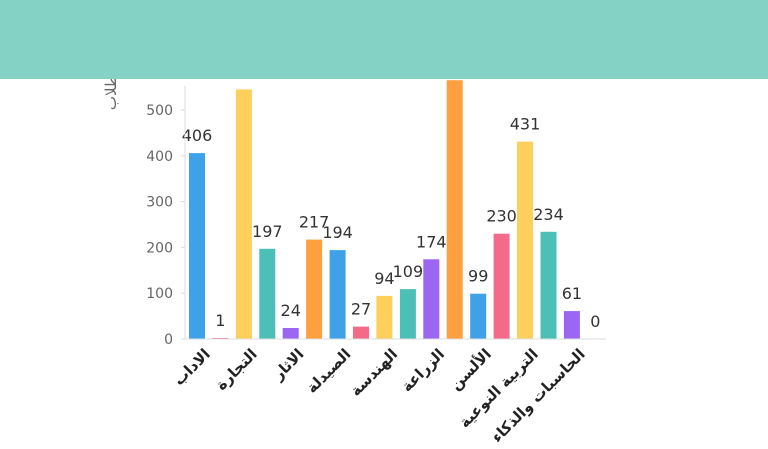 This screenshot has width=768, height=449. What do you see at coordinates (267, 231) in the screenshot?
I see `bar-value-label: 197` at bounding box center [267, 231].